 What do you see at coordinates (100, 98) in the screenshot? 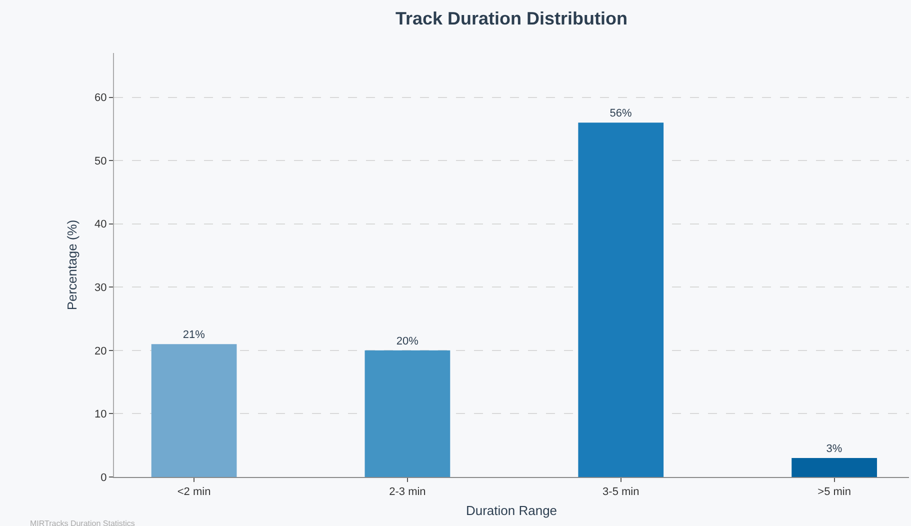
I see `y-tick-label: 60` at bounding box center [100, 98].